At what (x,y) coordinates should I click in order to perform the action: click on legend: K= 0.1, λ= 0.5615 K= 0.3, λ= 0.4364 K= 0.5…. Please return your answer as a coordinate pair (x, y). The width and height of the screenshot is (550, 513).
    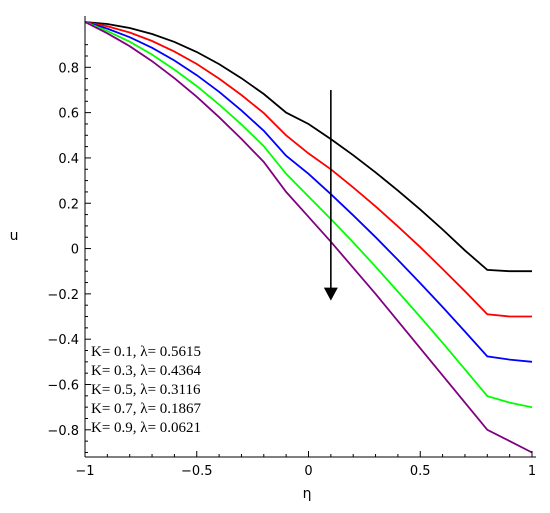
    Looking at the image, I should click on (146, 390).